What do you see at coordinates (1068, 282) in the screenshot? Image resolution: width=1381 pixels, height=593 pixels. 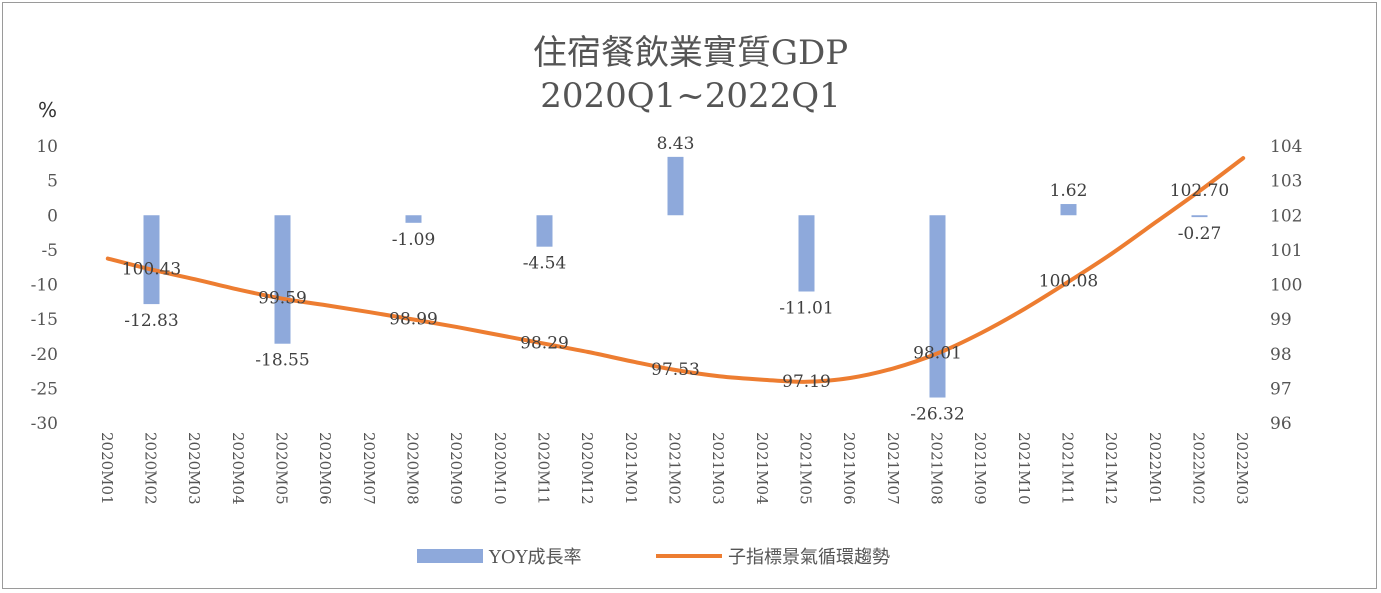 I see `line-data-label: 100.08` at bounding box center [1068, 282].